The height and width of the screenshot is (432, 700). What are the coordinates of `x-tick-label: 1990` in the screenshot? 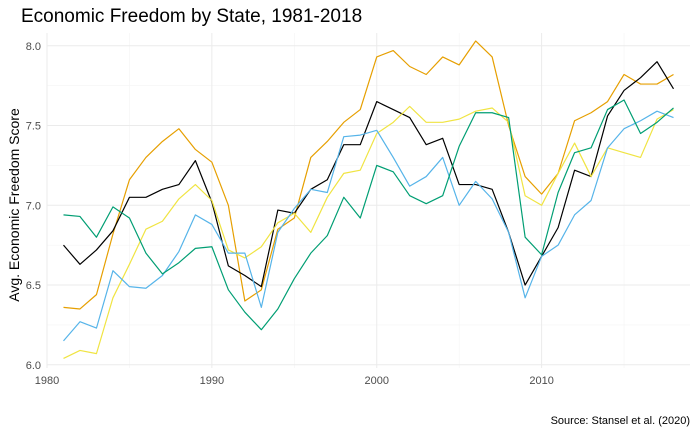 It's located at (212, 381).